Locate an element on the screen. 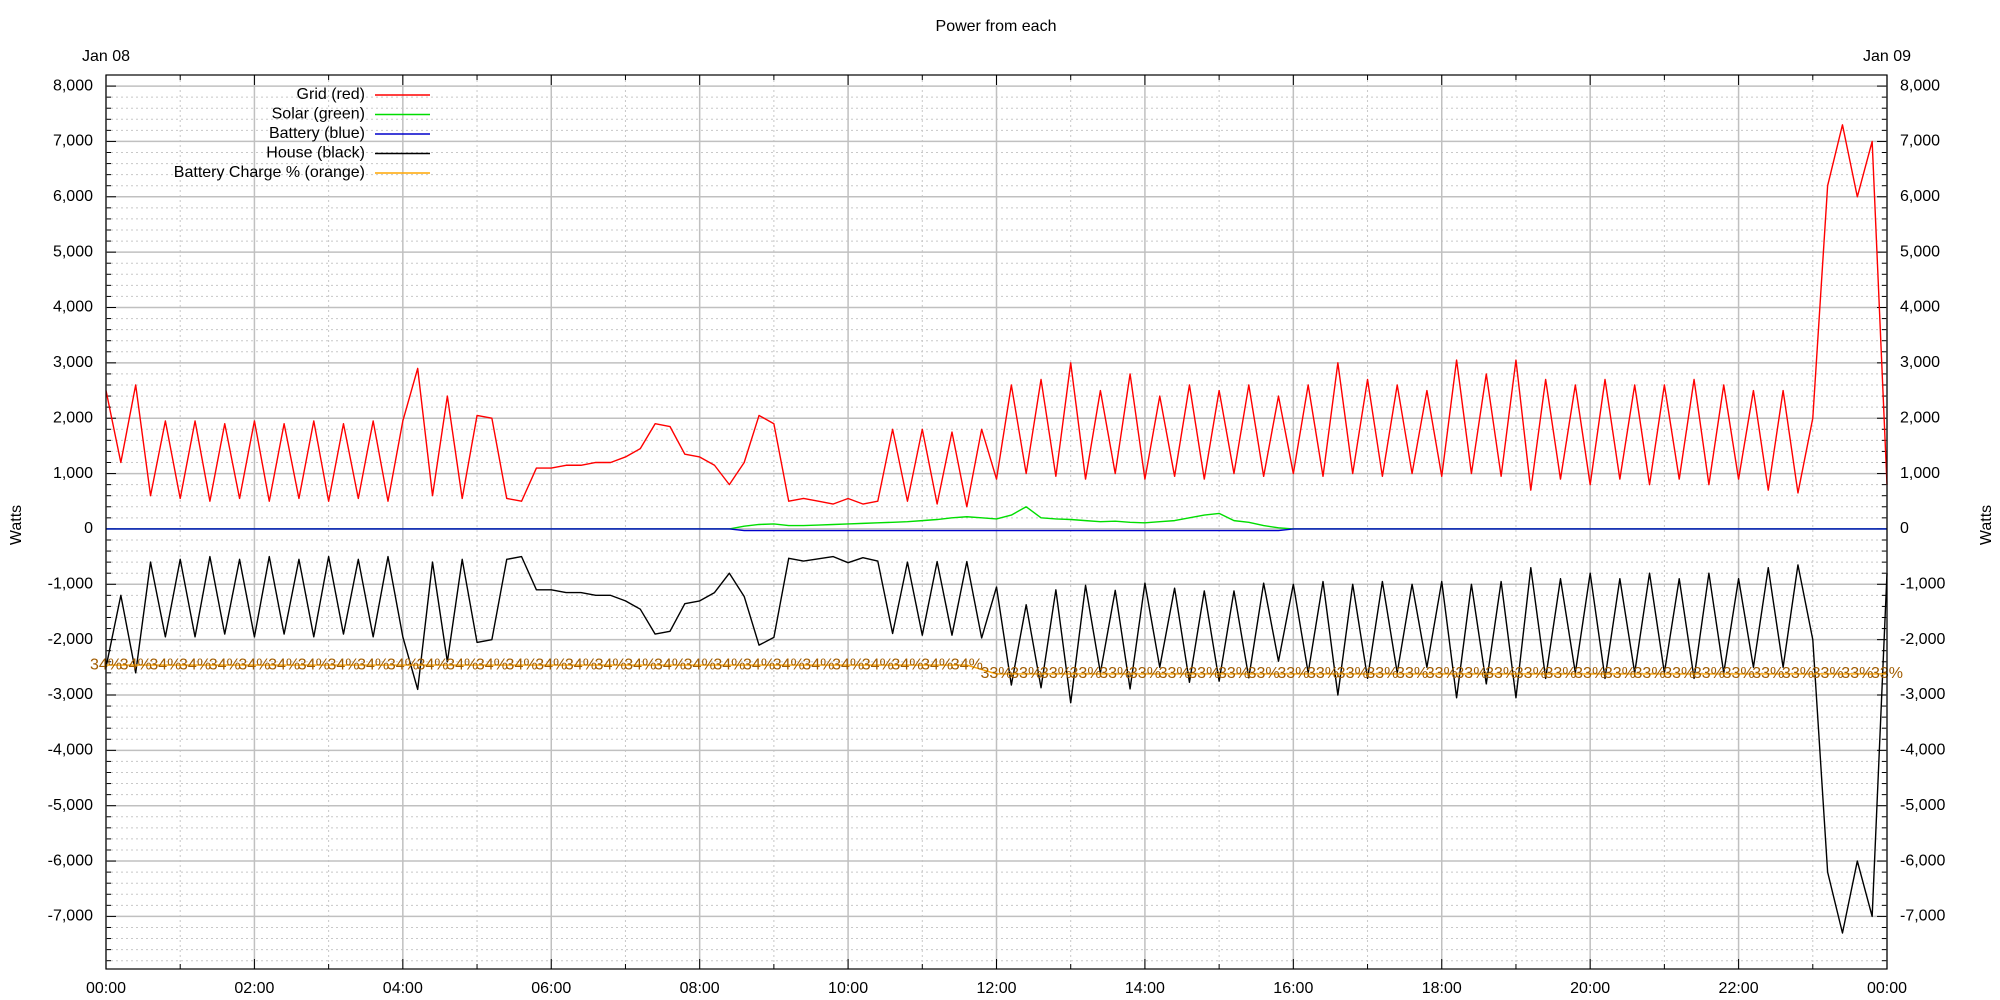 The height and width of the screenshot is (1000, 2000). y-tick-label: 6,000 is located at coordinates (73, 196).